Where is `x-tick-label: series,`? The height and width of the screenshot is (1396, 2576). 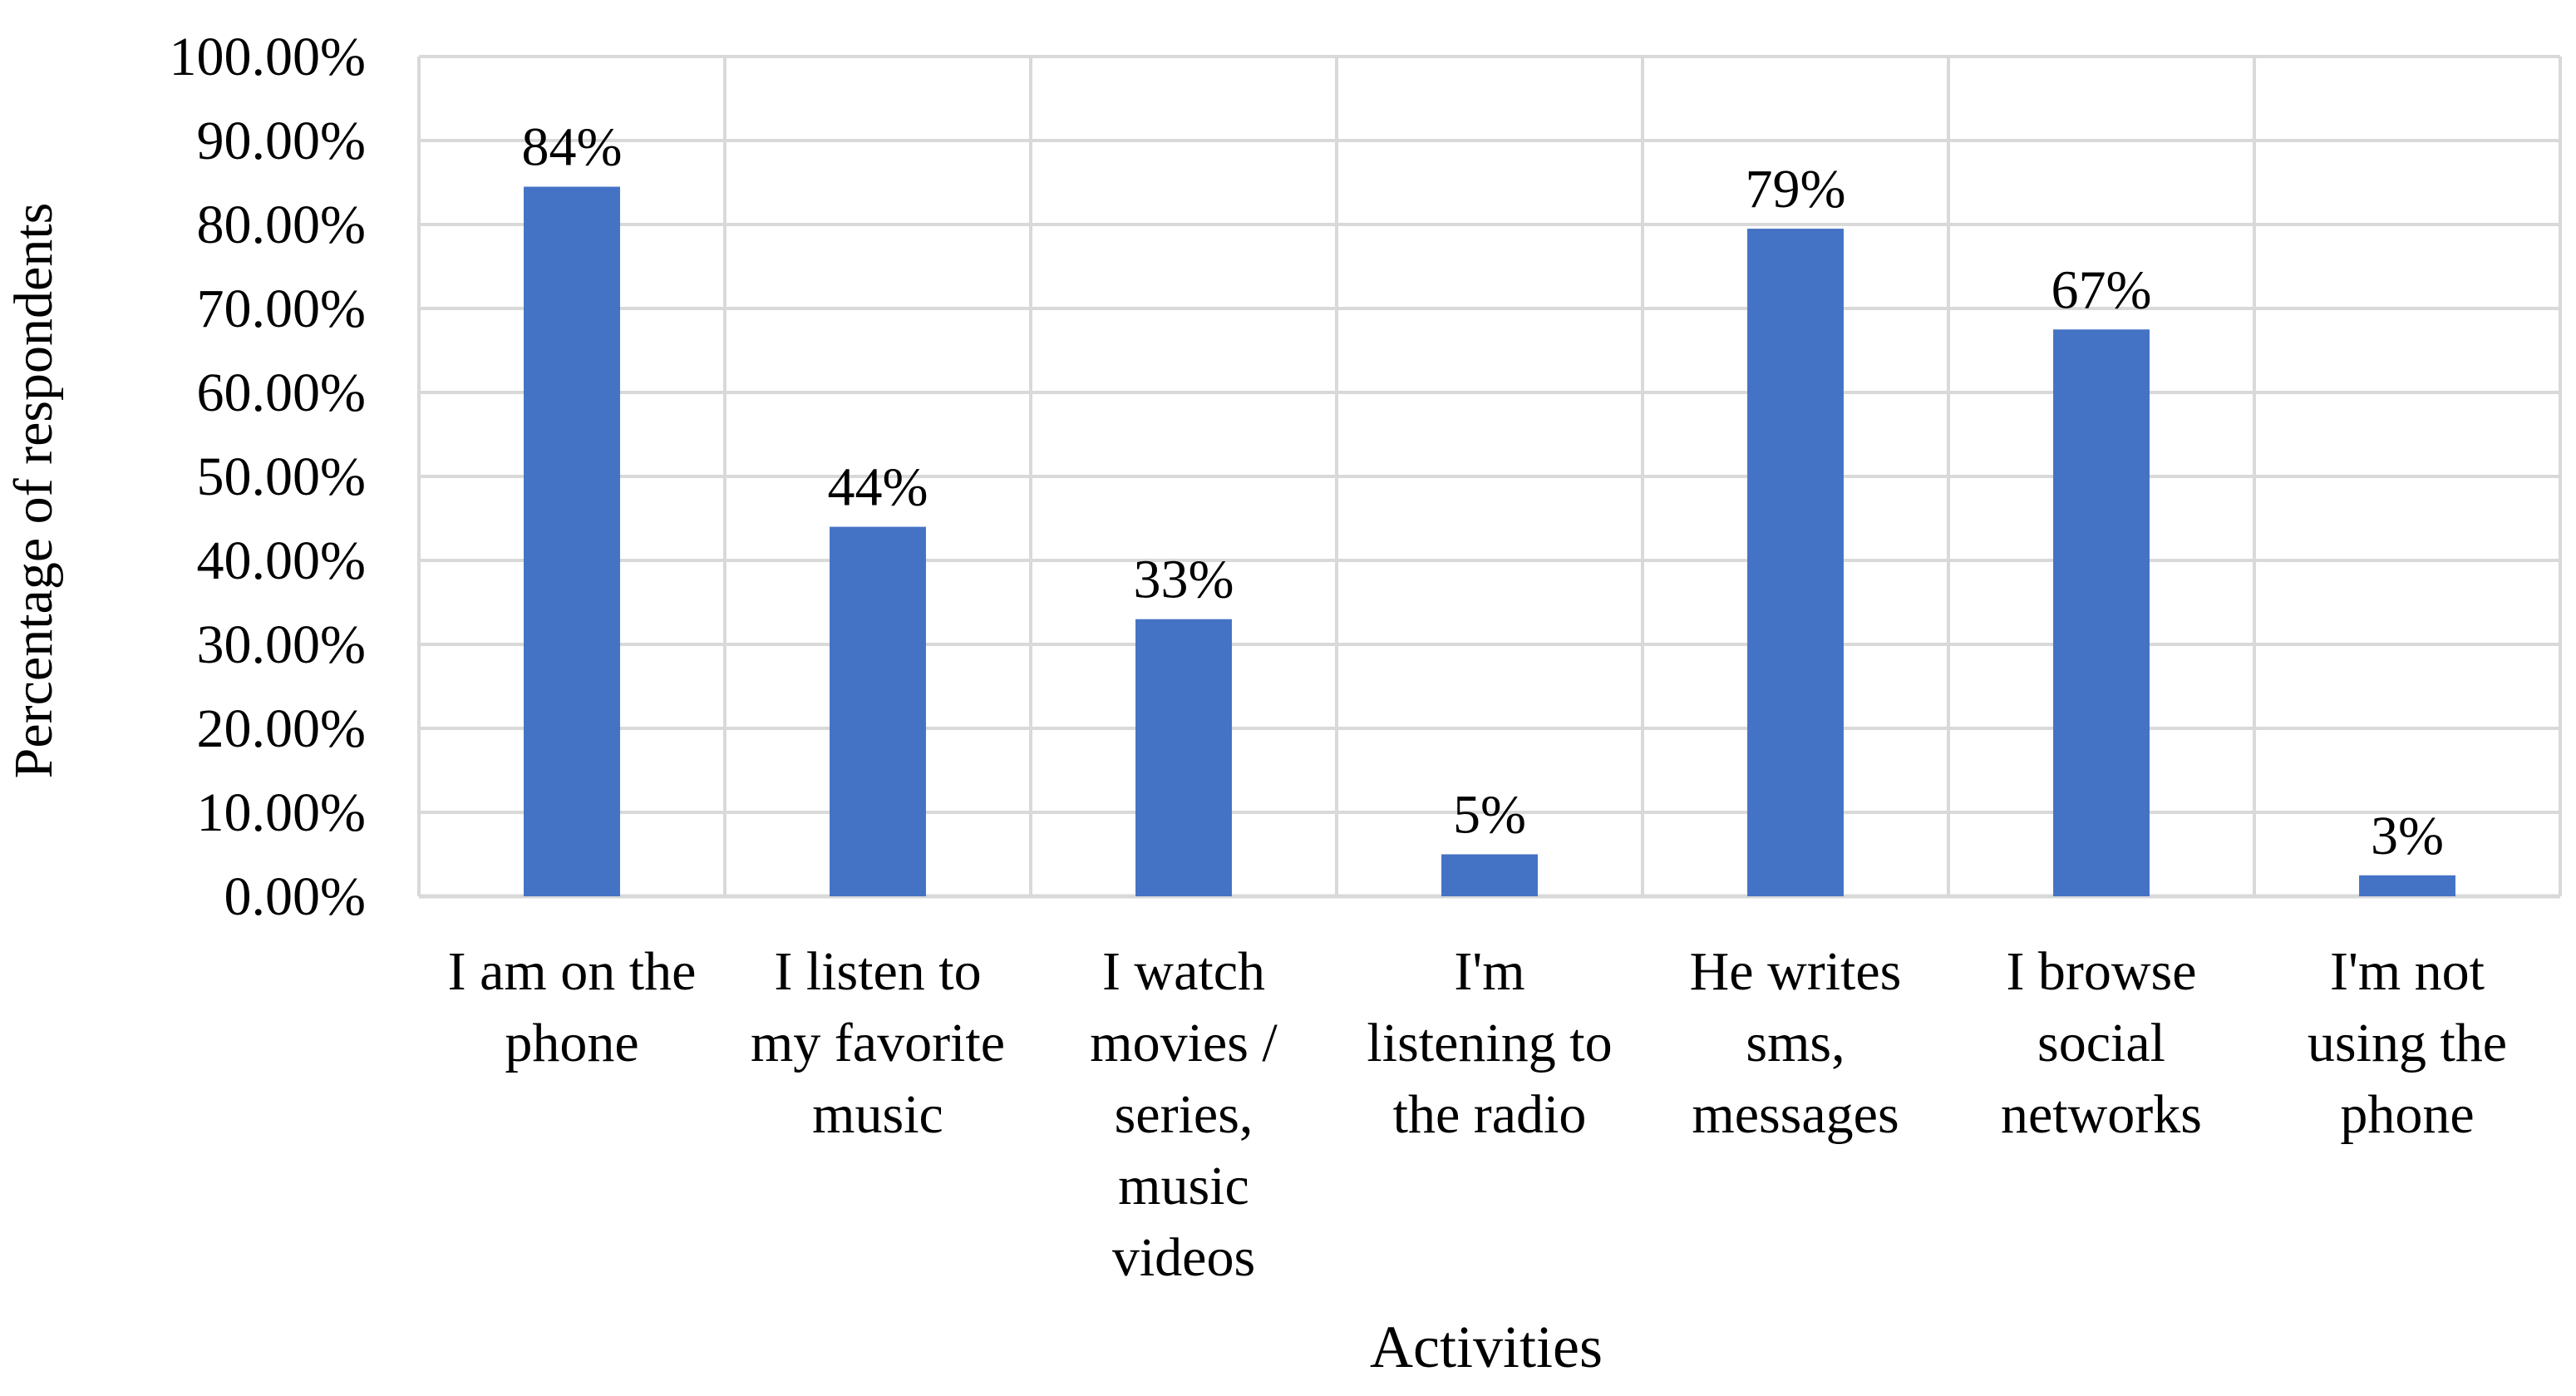 x-tick-label: series, is located at coordinates (1184, 1114).